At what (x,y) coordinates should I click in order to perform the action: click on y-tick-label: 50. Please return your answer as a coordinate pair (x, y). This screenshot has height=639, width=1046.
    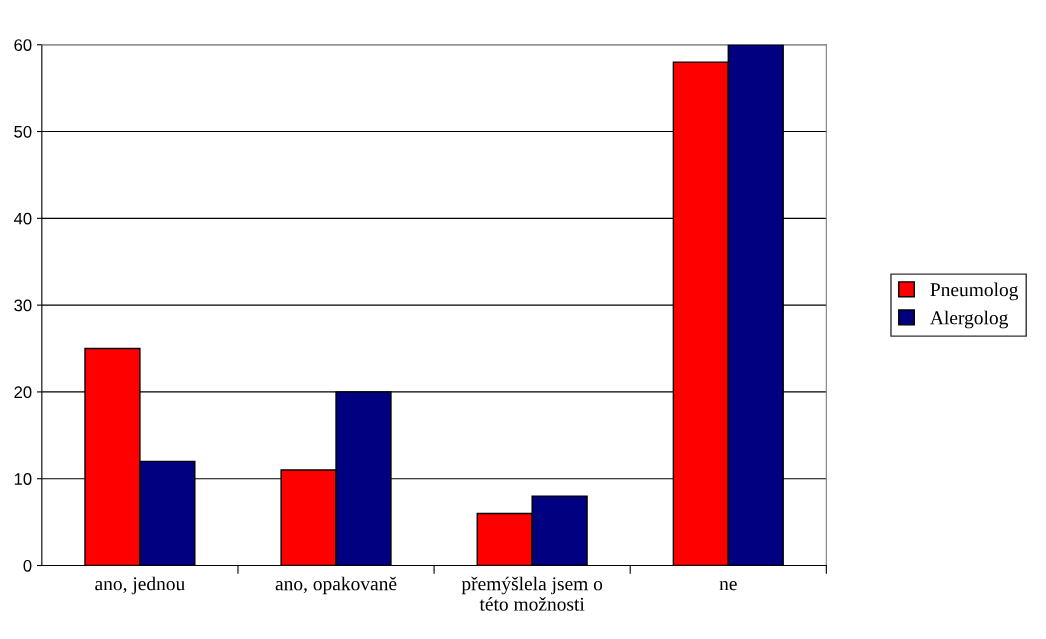
    Looking at the image, I should click on (23, 131).